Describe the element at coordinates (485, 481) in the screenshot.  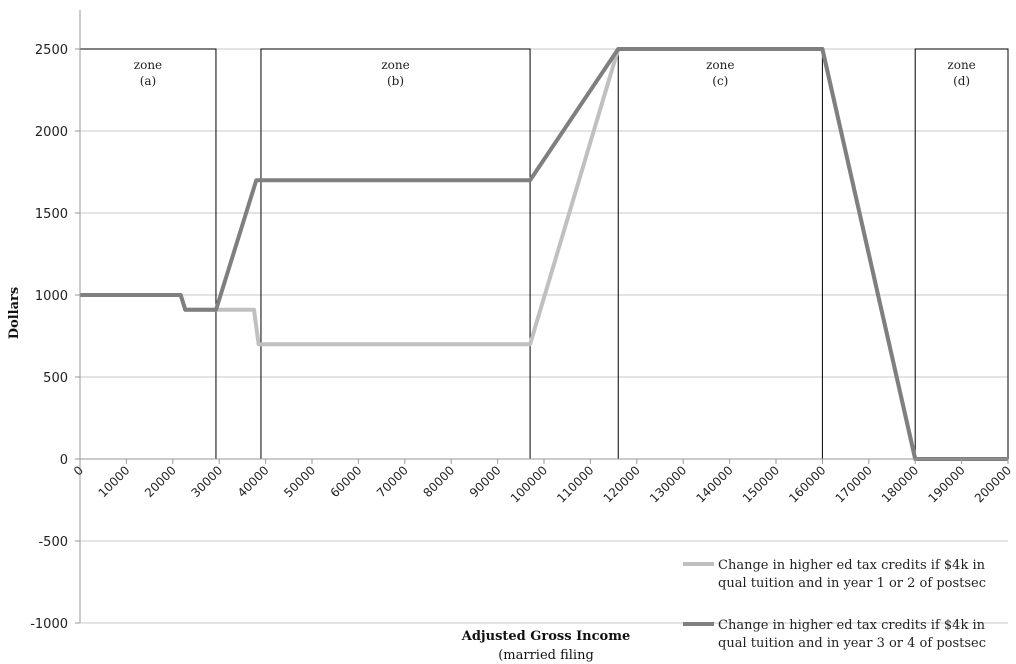
I see `x-tick-label: 90000` at that location.